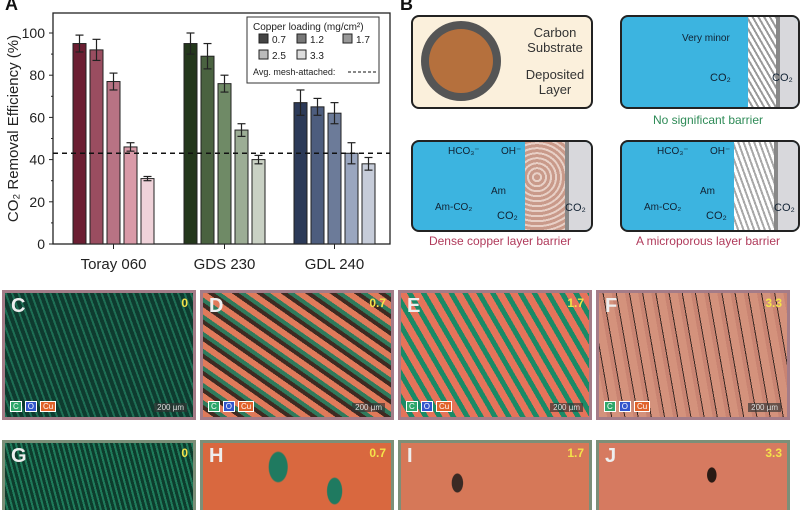 The height and width of the screenshot is (510, 800). I want to click on dense-copper-layer, so click(545, 186).